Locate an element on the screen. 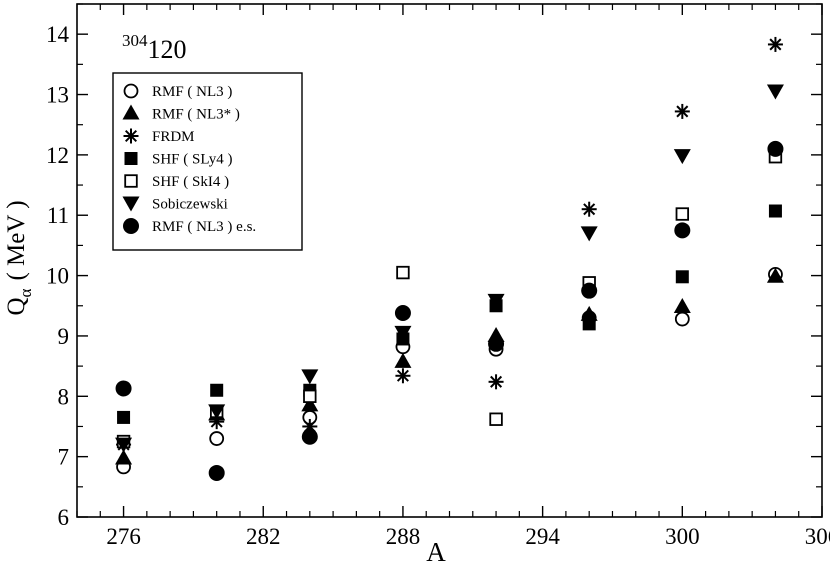 The image size is (830, 565). x-tick-label: 300 is located at coordinates (682, 536).